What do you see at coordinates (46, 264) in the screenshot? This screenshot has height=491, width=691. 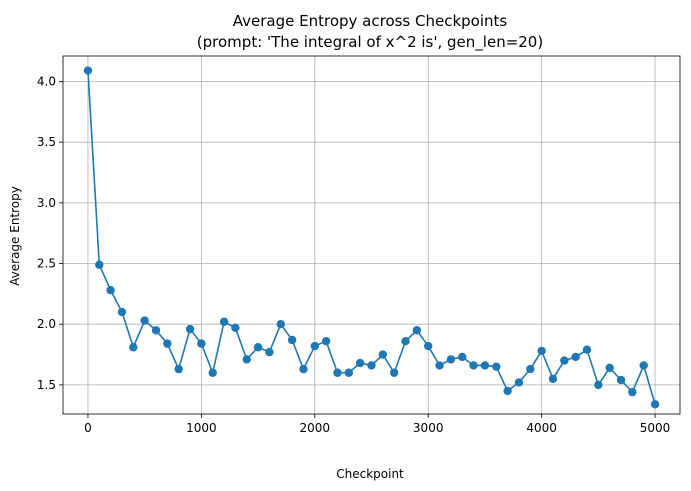 I see `y-tick-label: 2.5` at bounding box center [46, 264].